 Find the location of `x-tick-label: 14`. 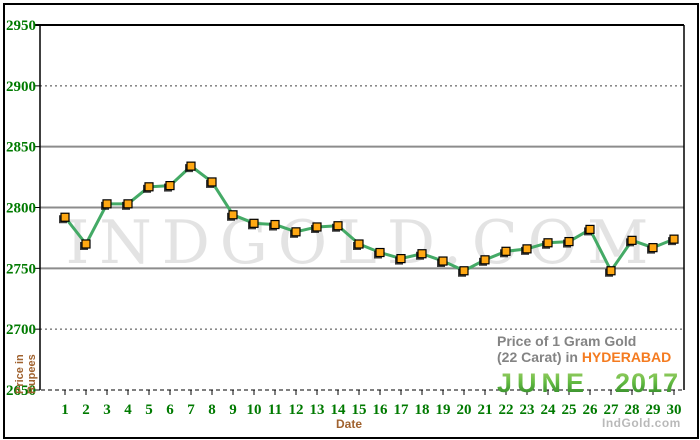

x-tick-label: 14 is located at coordinates (339, 410).